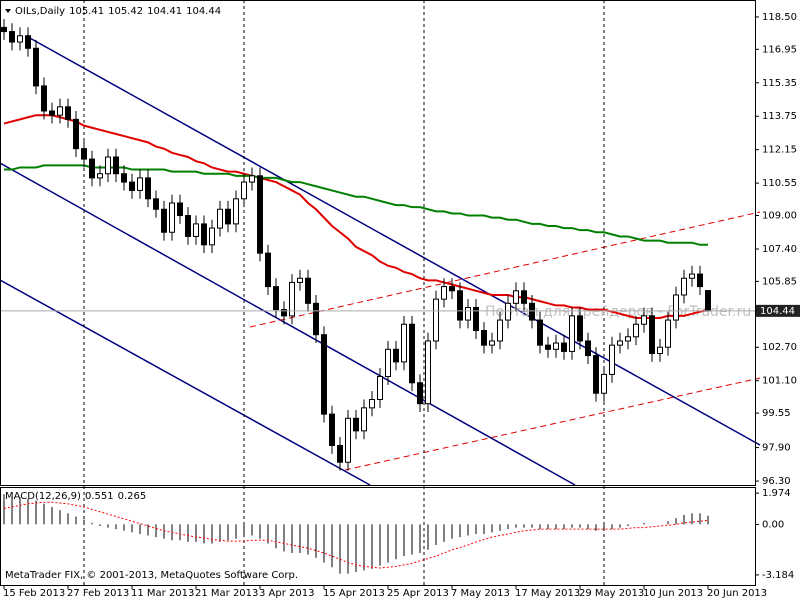  Describe the element at coordinates (356, 205) in the screenshot. I see `moving-average` at that location.